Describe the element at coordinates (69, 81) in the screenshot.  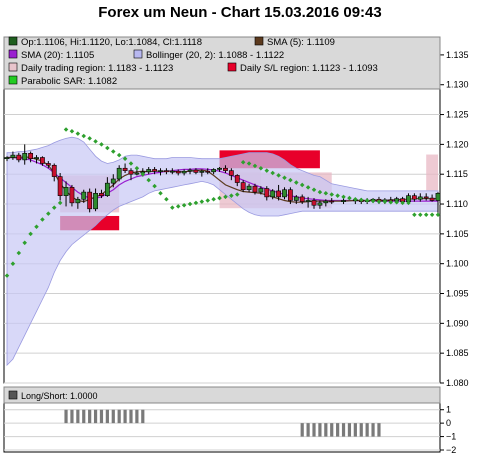
I see `legend-label: Parabolic SAR: 1.1082` at that location.